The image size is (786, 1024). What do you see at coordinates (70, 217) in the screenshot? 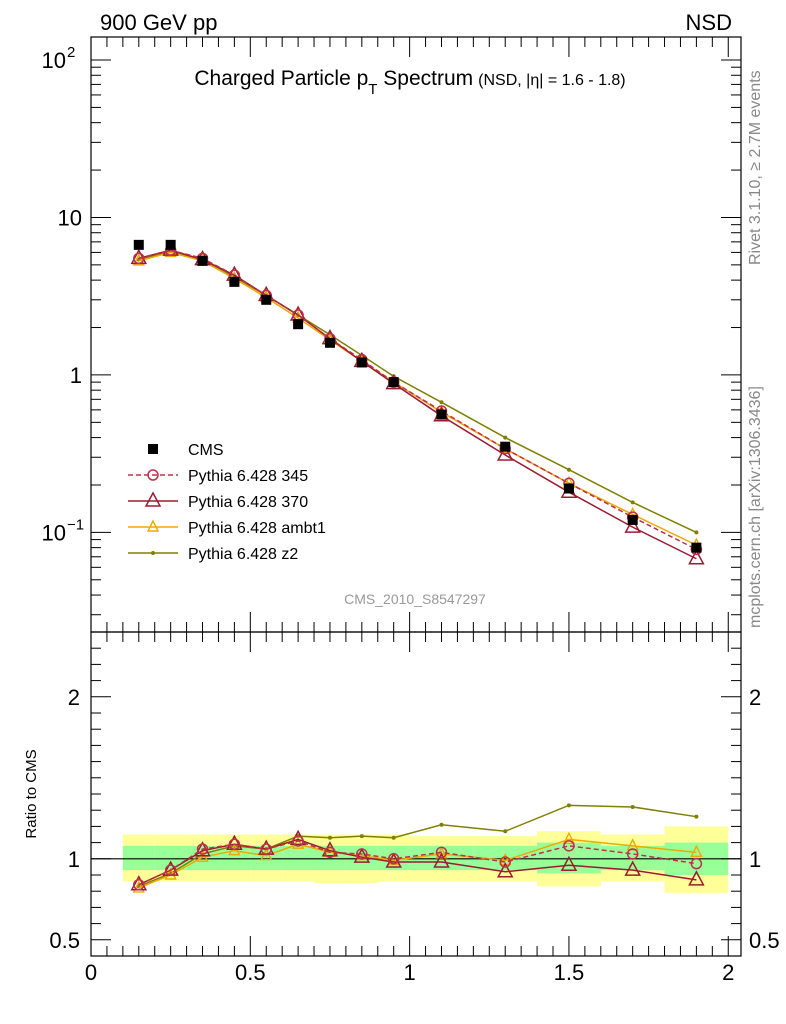
I see `y-tick-label-2: 10` at bounding box center [70, 217].